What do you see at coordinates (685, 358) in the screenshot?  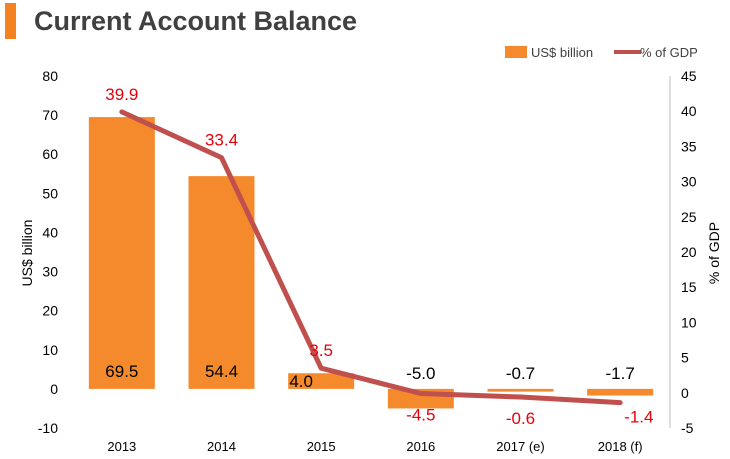 I see `y2-tick-label: 5` at bounding box center [685, 358].